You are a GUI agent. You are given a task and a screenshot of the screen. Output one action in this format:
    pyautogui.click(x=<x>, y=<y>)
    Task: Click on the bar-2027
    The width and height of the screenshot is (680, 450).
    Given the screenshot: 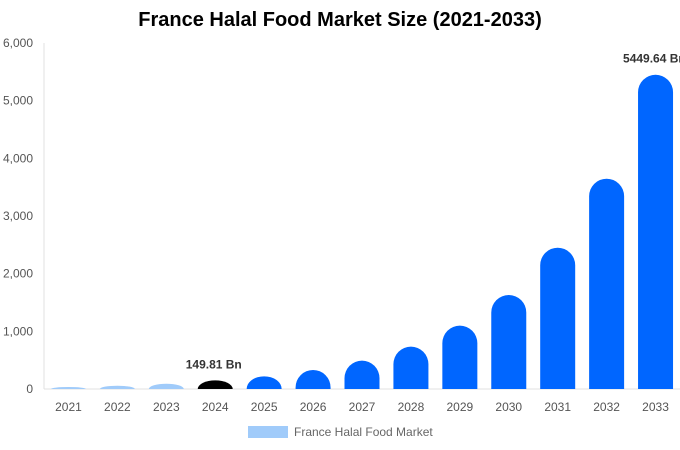 What is the action you would take?
    pyautogui.click(x=362, y=374)
    